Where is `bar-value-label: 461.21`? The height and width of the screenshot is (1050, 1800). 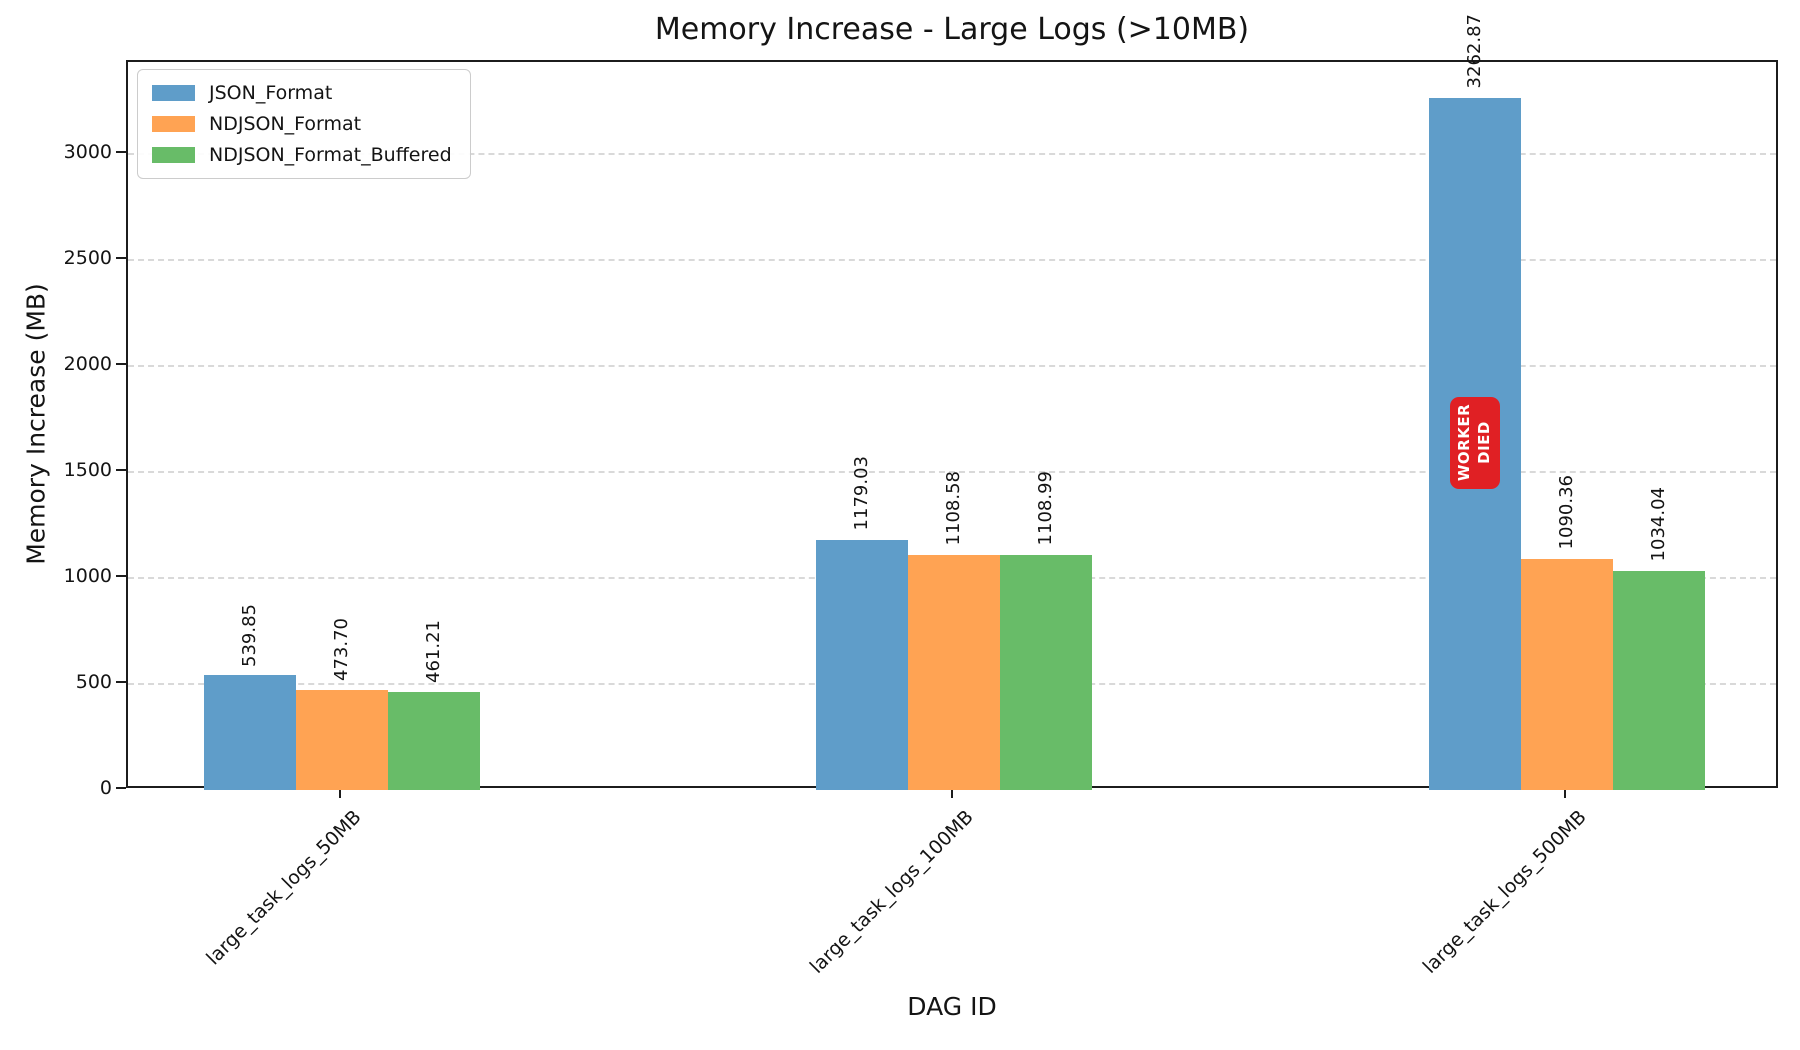
bar-value-label: 461.21 is located at coordinates (433, 652).